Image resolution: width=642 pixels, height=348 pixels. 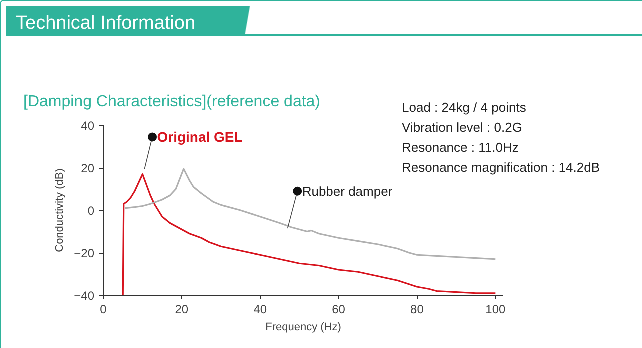 What do you see at coordinates (88, 169) in the screenshot?
I see `y-tick-label: 20` at bounding box center [88, 169].